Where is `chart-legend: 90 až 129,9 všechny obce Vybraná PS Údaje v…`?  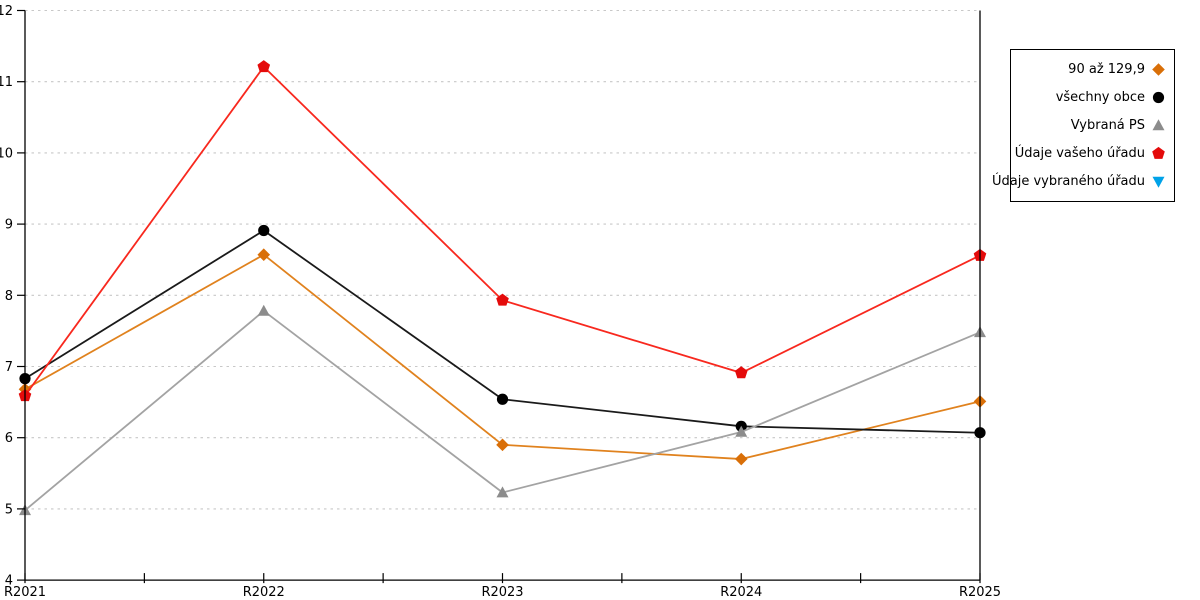
chart-legend: 90 až 129,9 všechny obce Vybraná PS Údaje v… is located at coordinates (1083, 125).